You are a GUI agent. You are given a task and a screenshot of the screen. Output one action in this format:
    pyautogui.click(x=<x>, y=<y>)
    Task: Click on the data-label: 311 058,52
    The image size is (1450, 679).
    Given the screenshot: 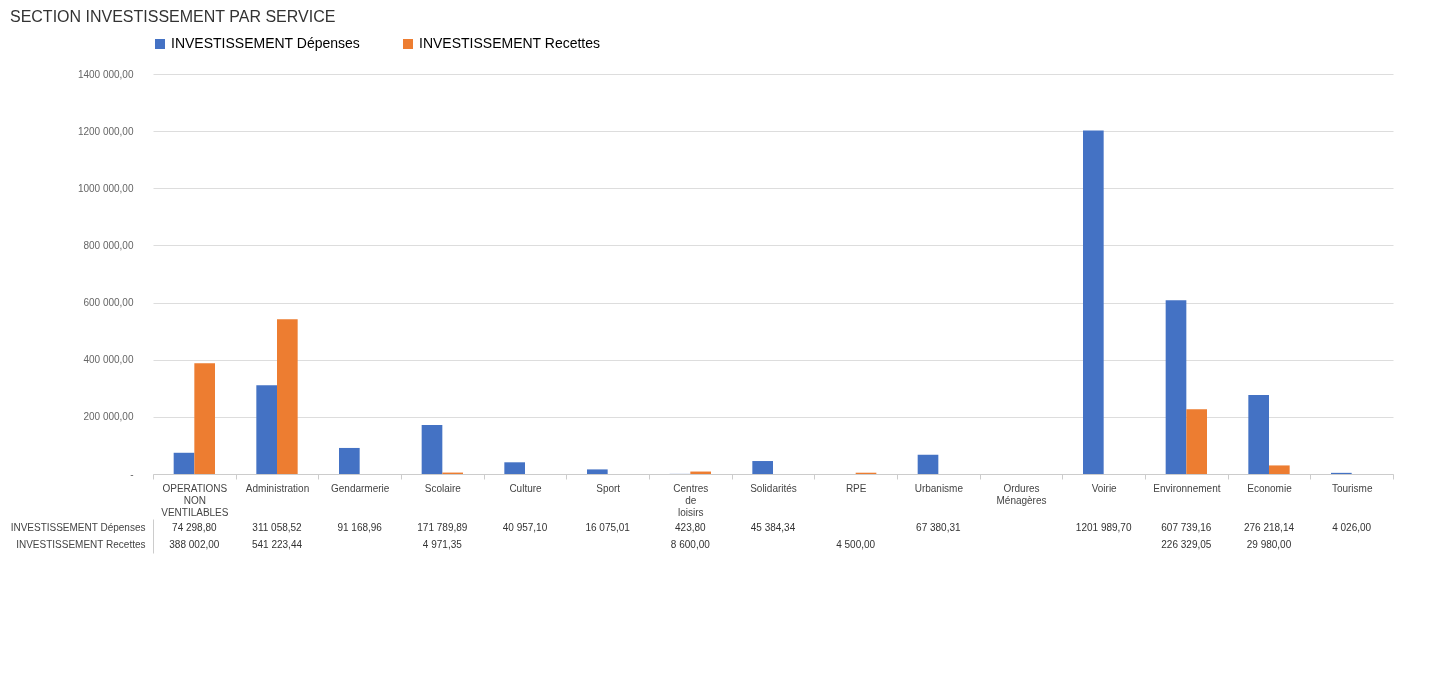 What is the action you would take?
    pyautogui.click(x=277, y=527)
    